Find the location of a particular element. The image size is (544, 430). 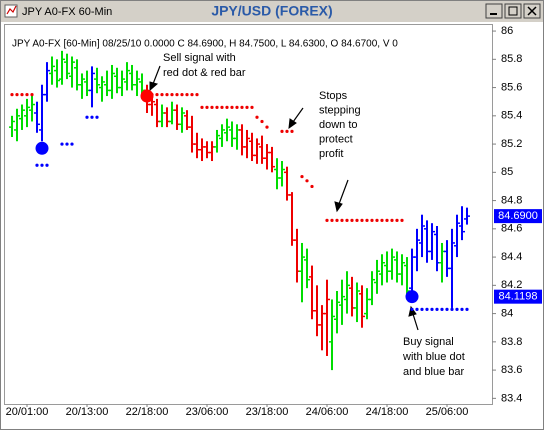

x-tick-label: 22/18:00 is located at coordinates (147, 412).